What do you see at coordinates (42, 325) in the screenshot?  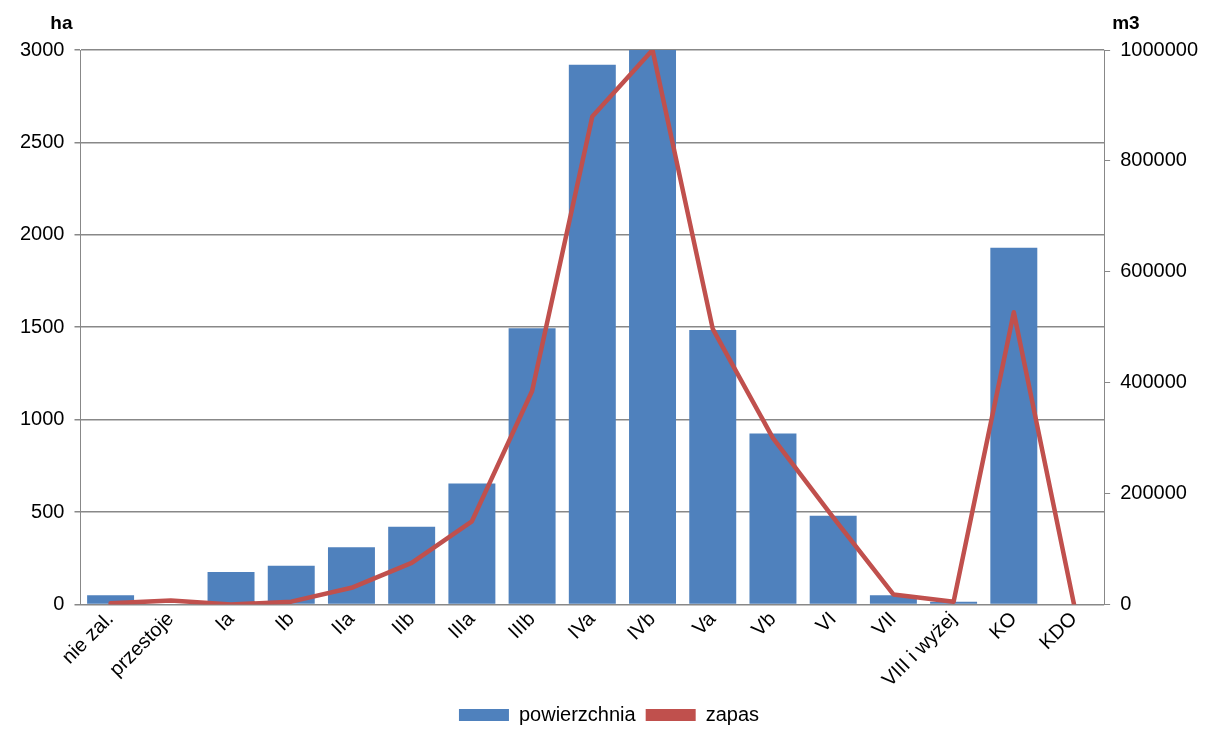 I see `y-tick-label: 1500` at bounding box center [42, 325].